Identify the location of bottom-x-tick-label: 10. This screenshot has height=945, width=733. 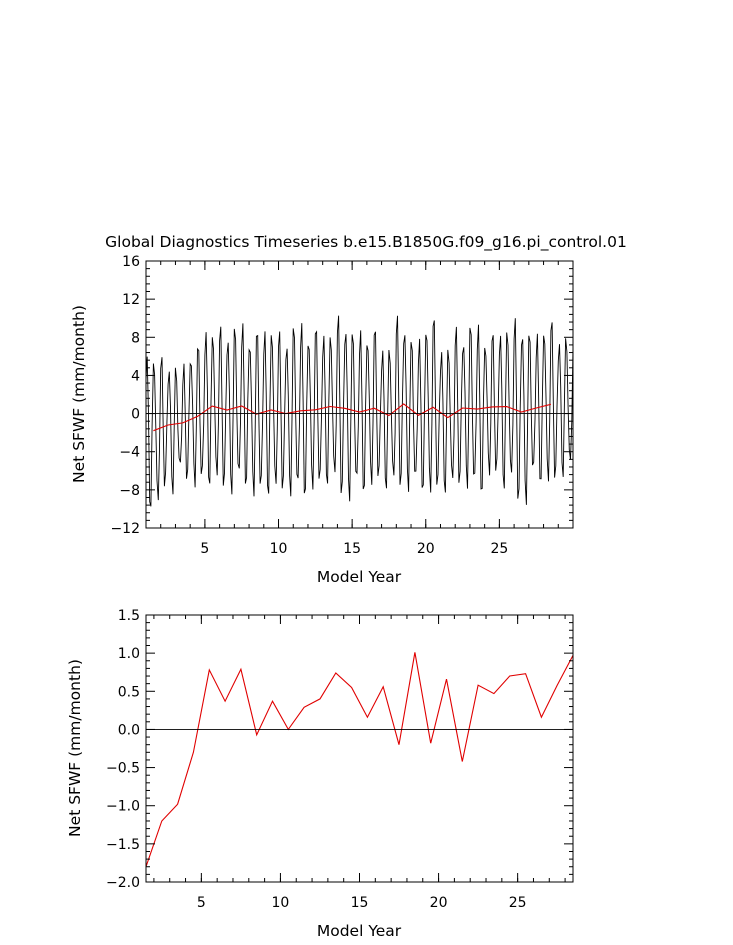
(281, 903).